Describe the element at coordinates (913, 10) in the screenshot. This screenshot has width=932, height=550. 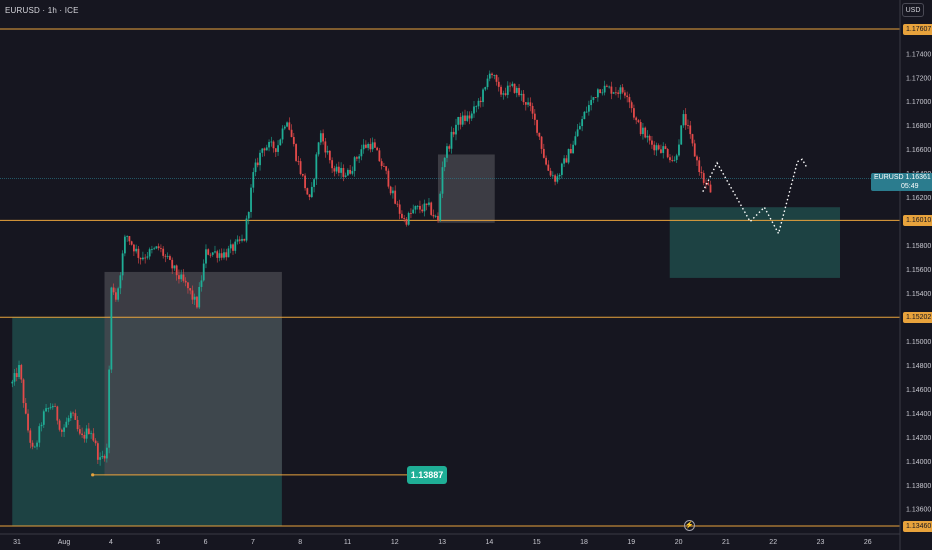
I see `currency-button: USD` at that location.